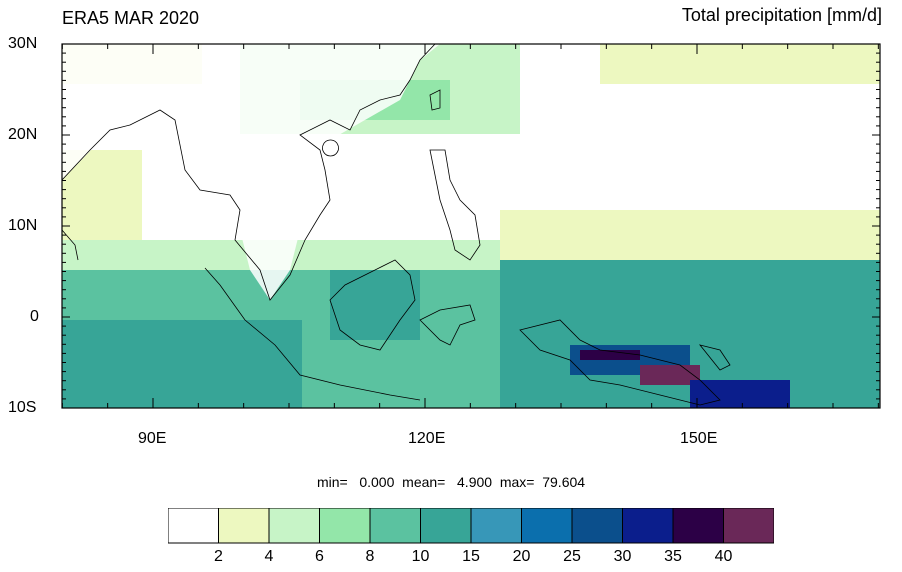  I want to click on lat-label-10n: 10N, so click(23, 225).